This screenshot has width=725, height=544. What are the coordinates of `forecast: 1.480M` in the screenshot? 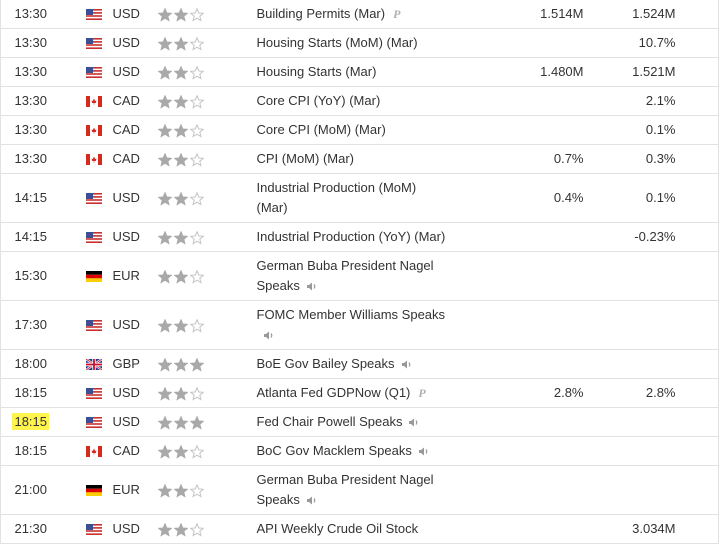 It's located at (540, 72).